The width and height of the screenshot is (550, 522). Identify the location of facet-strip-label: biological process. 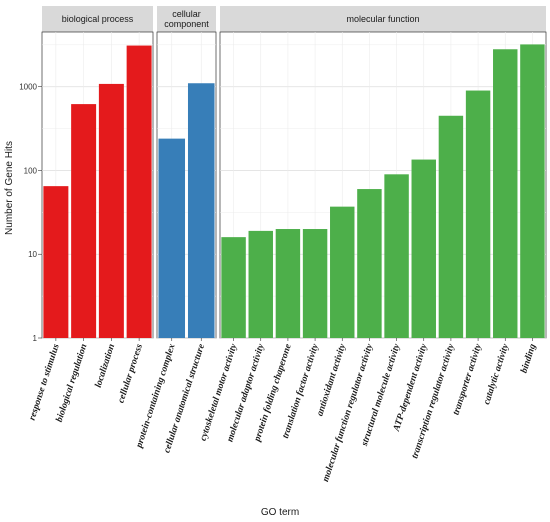
(98, 19).